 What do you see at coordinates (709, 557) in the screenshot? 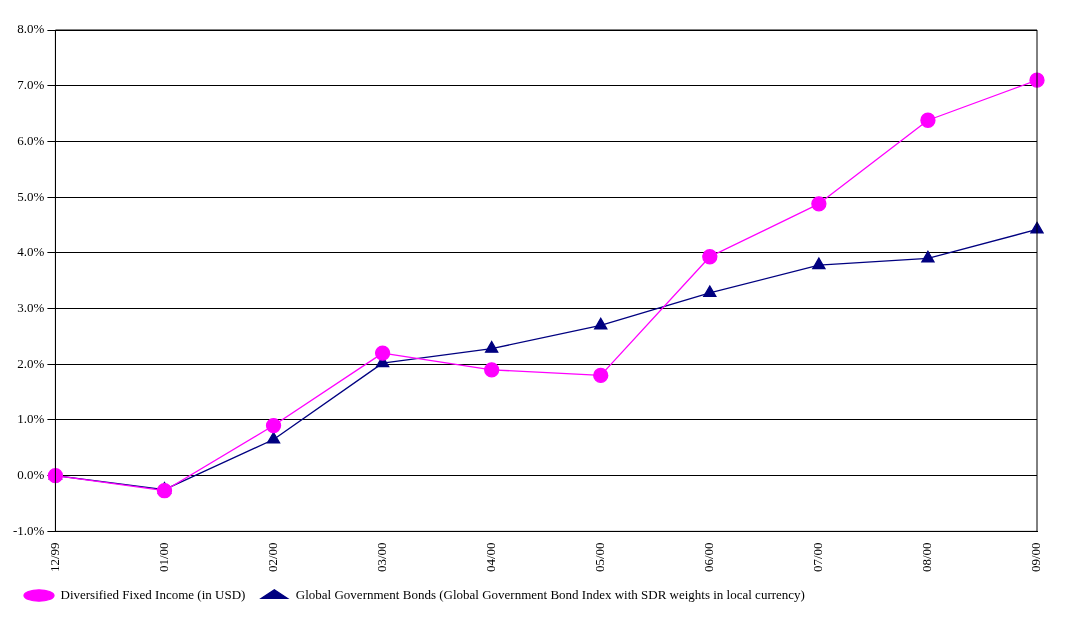
I see `x-tick-label: 06/00` at bounding box center [709, 557].